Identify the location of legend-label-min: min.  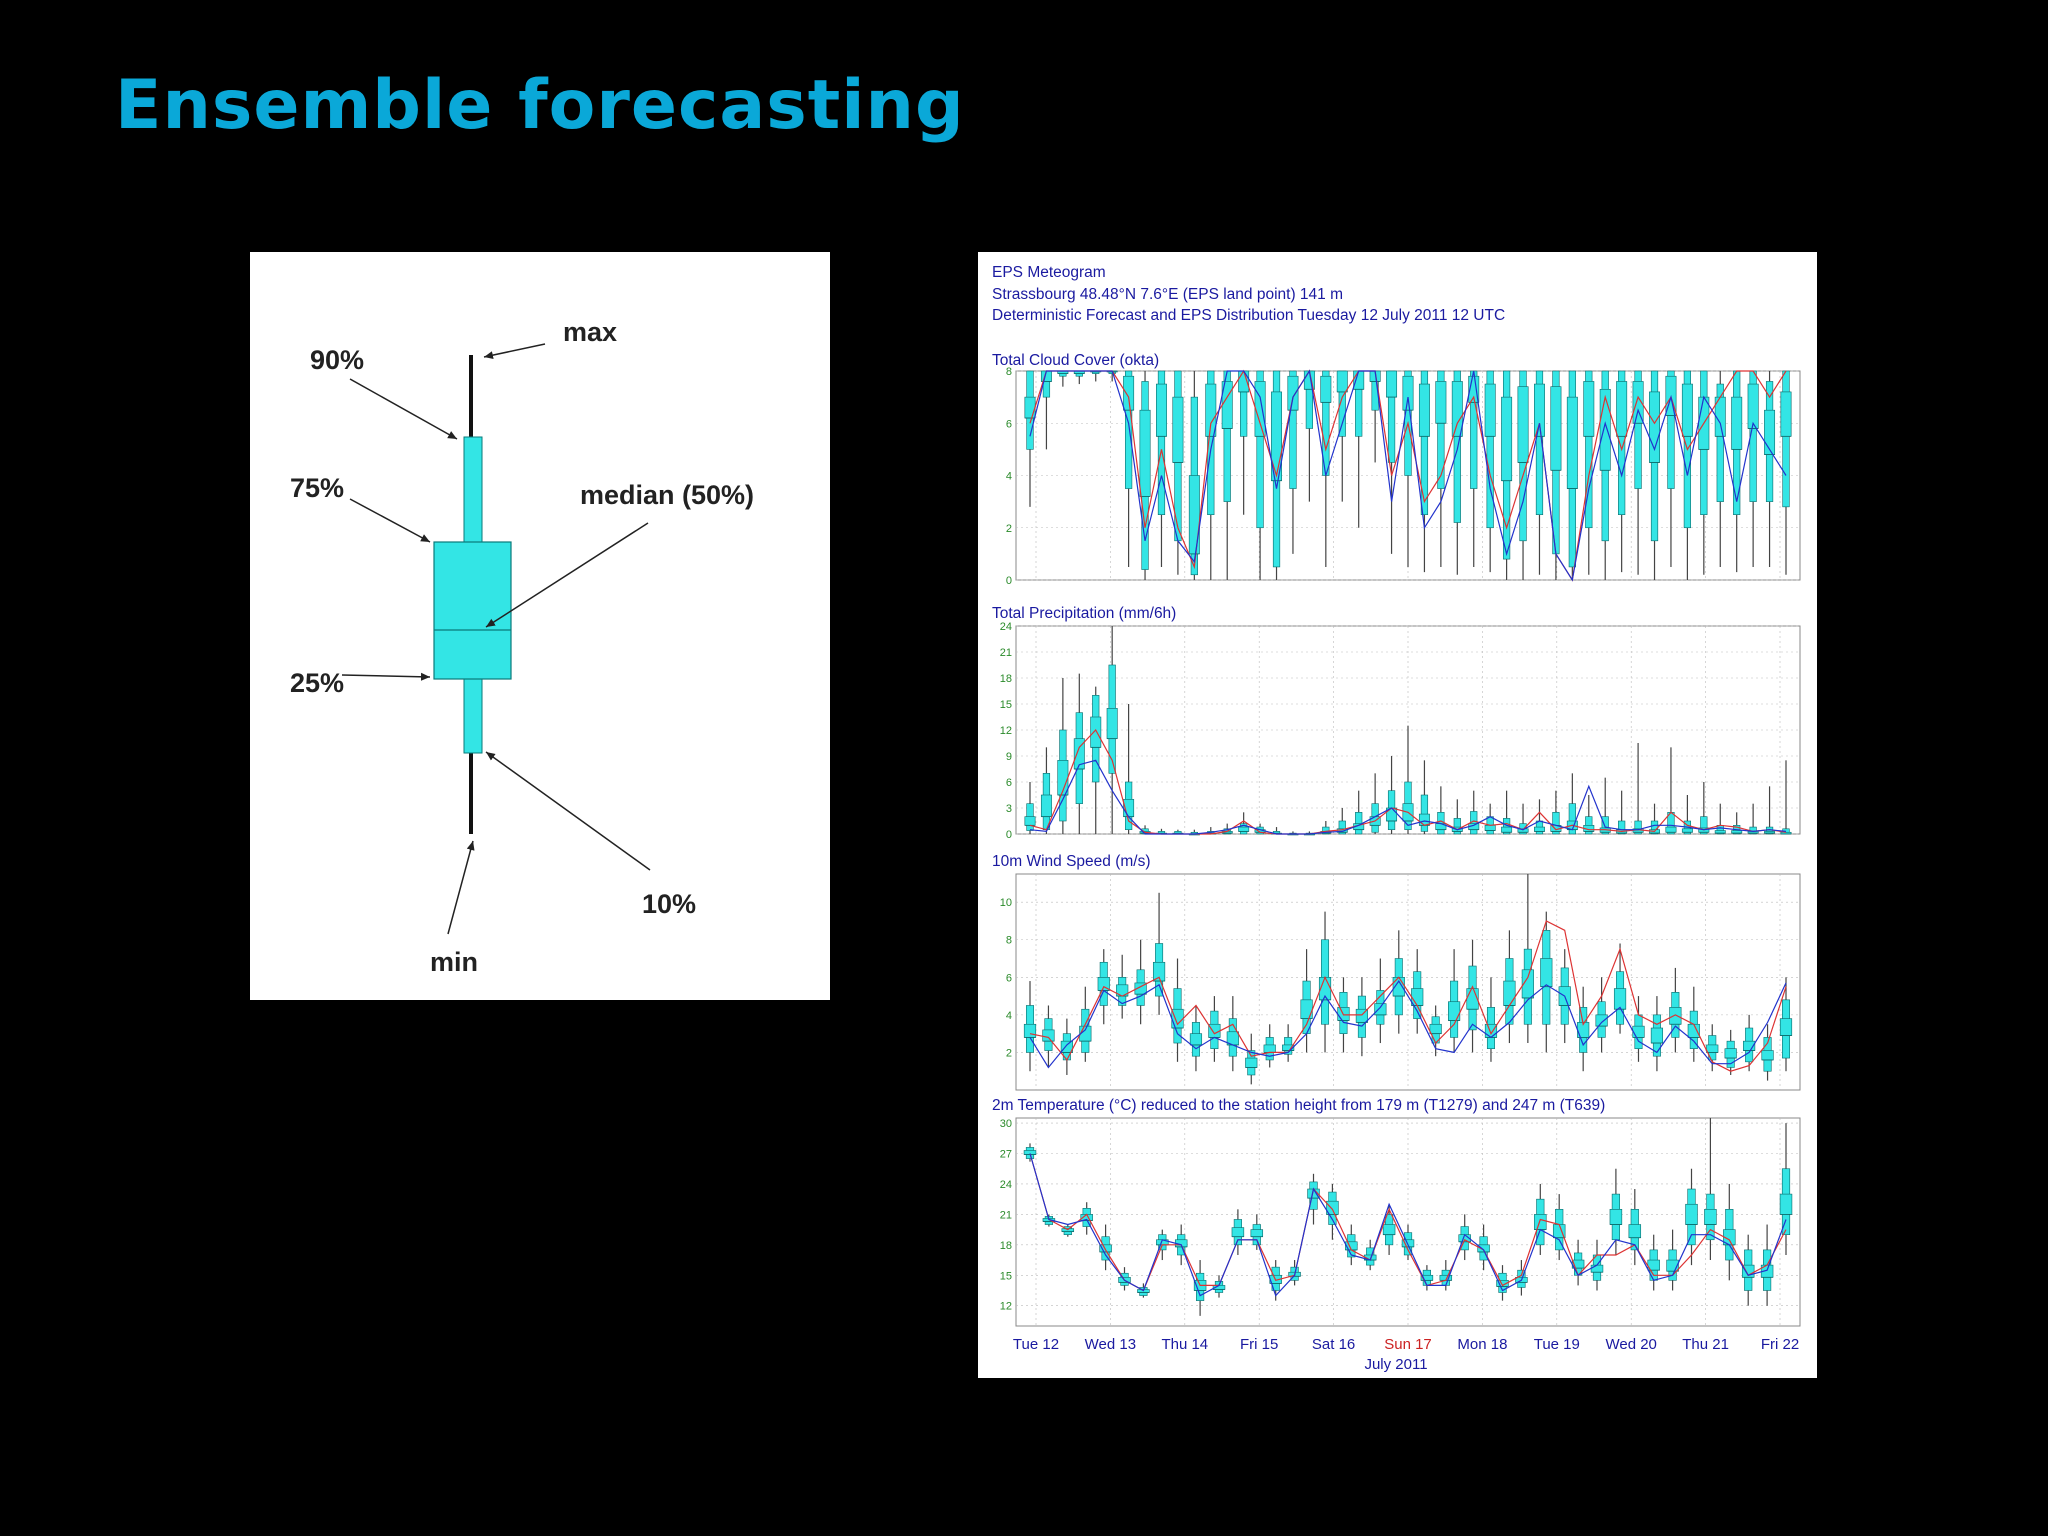
(454, 962).